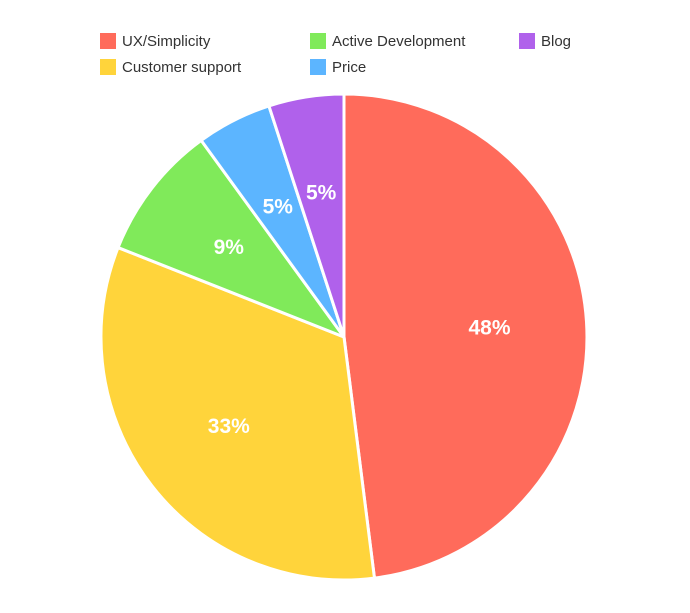  I want to click on legend-label-price: Price, so click(349, 67).